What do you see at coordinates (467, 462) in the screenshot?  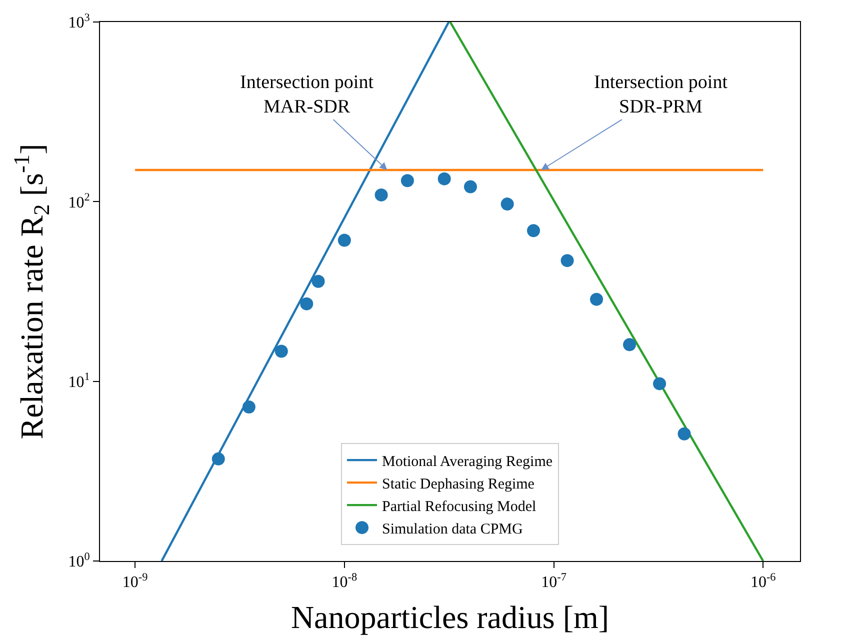 I see `legend-label: Motional Averaging Regime` at bounding box center [467, 462].